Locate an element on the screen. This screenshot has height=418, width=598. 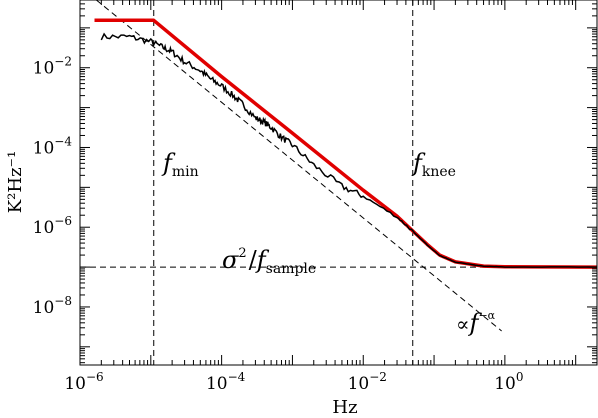
fmin-sub: min is located at coordinates (185, 172).